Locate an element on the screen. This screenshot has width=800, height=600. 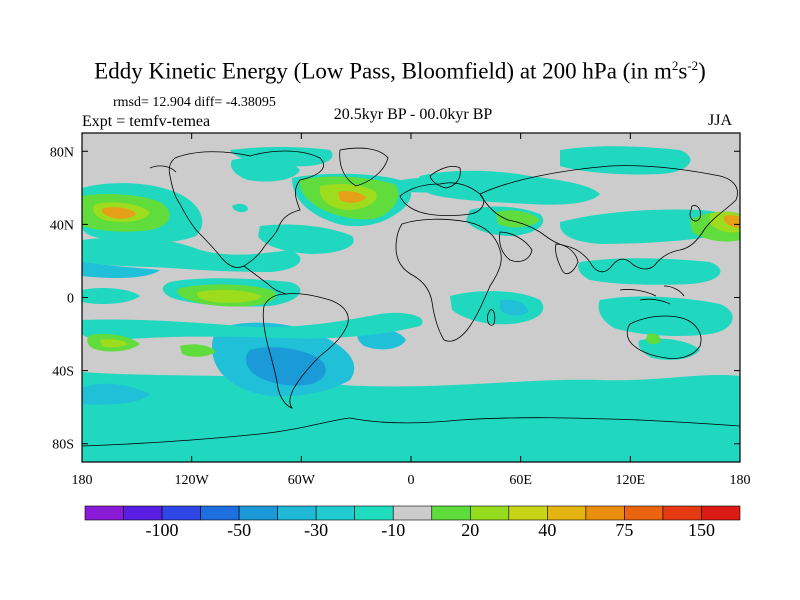
lat-tick-label: 80N is located at coordinates (62, 152).